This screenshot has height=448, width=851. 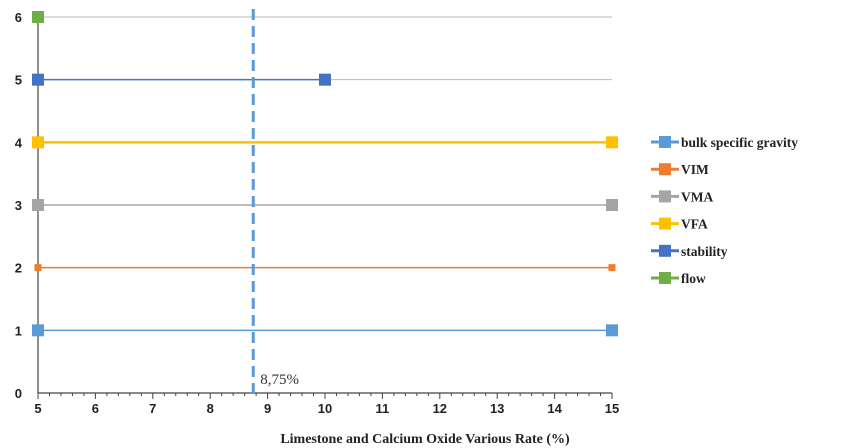 What do you see at coordinates (152, 408) in the screenshot?
I see `x-tick-label-7: 7` at bounding box center [152, 408].